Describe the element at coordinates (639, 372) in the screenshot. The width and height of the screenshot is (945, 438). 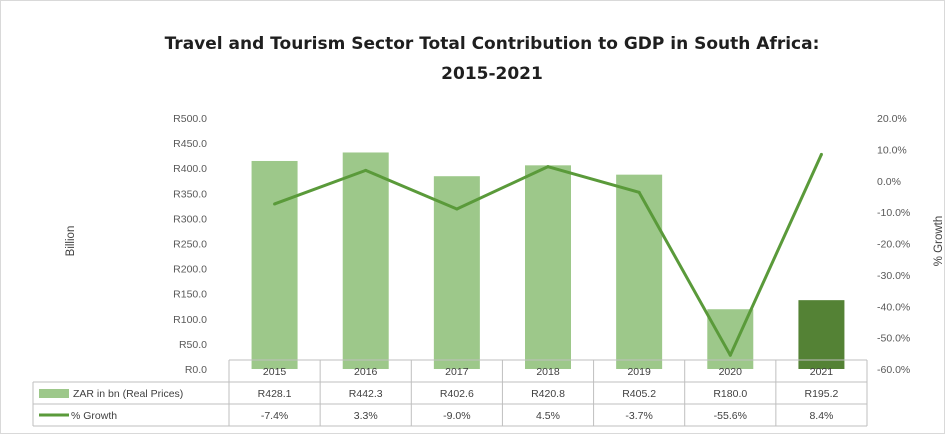
I see `x-tick-label: 2019` at that location.